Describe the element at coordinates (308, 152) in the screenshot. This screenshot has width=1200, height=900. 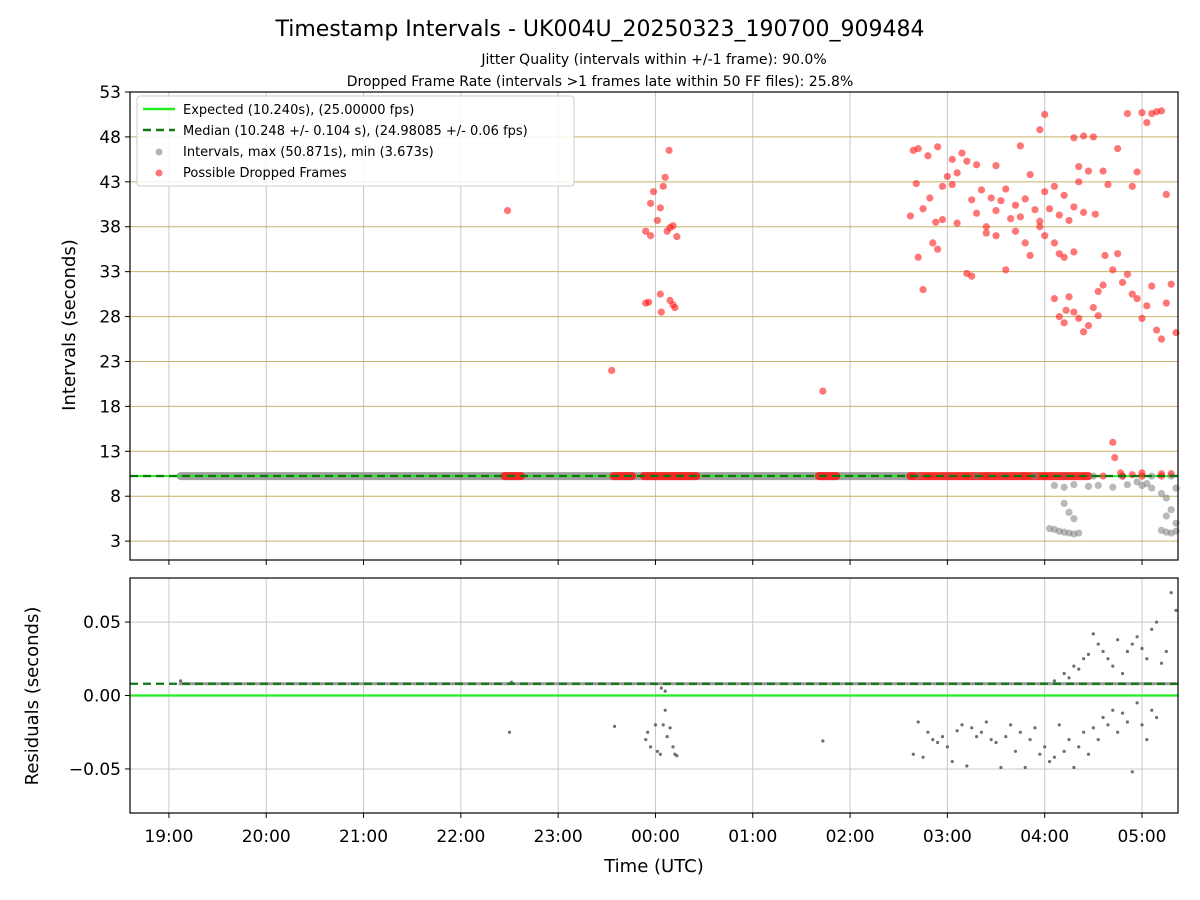
I see `legend-intervals-label: Intervals, max (50.871s), min (3.673s)` at that location.